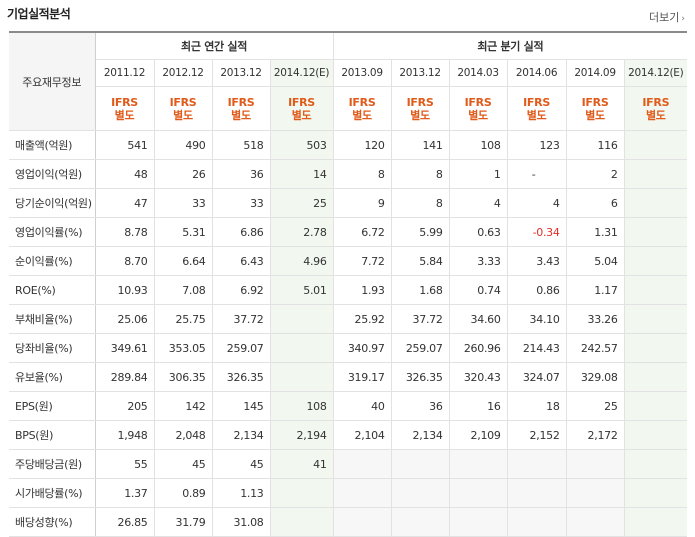 Image resolution: width=695 pixels, height=537 pixels. What do you see at coordinates (595, 377) in the screenshot?
I see `quarter-value-cell: 329.08` at bounding box center [595, 377].